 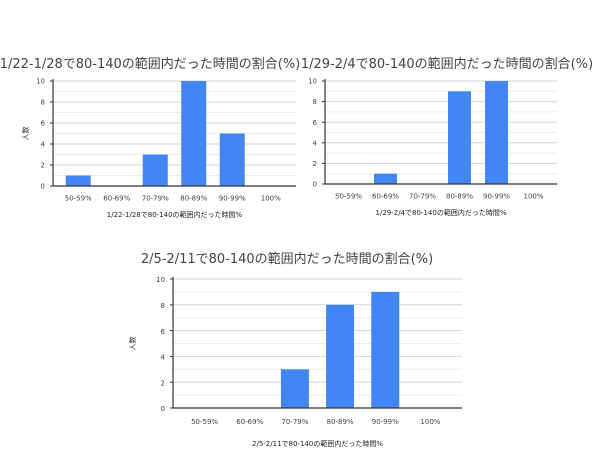 I want to click on x-axis-title: 1/29-2/4で80-140の範囲内だった時間%, so click(x=441, y=212).